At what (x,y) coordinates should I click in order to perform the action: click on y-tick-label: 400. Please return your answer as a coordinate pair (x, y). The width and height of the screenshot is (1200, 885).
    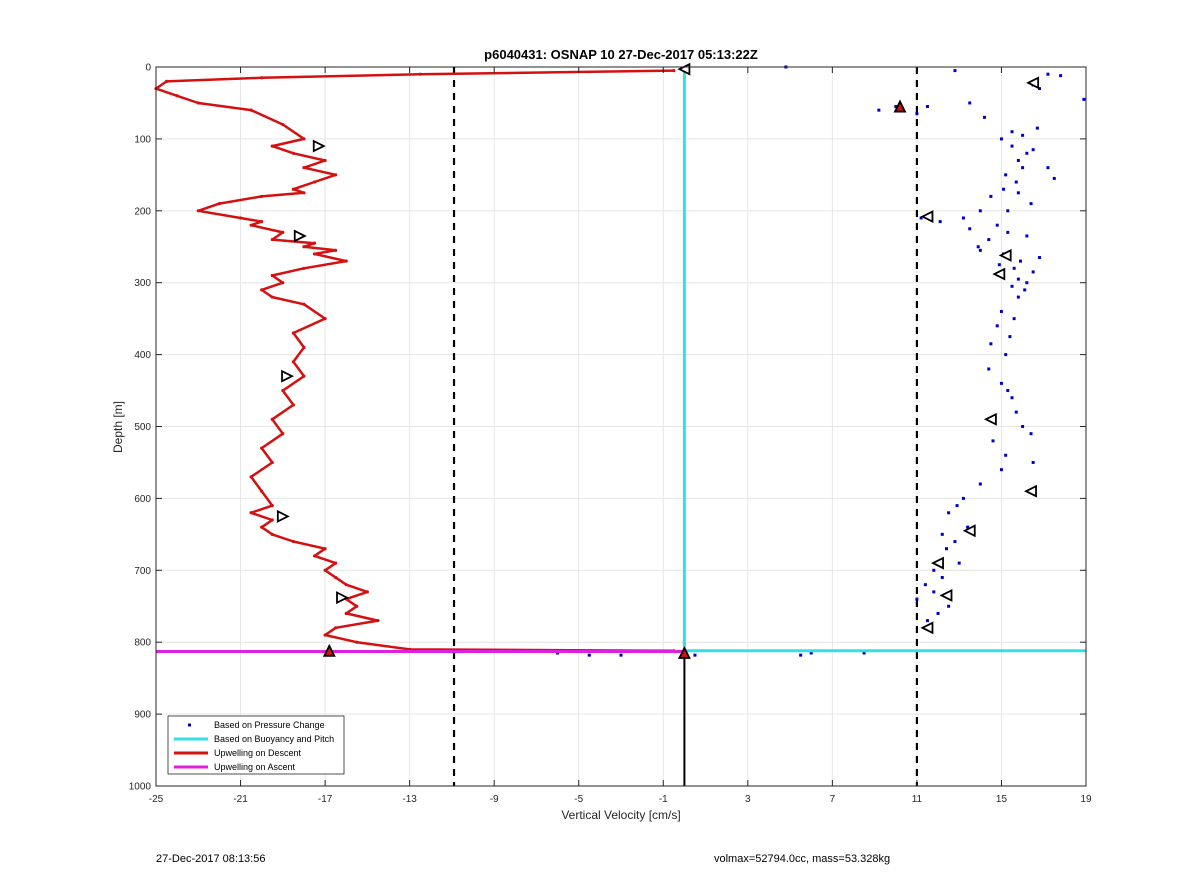
    Looking at the image, I should click on (142, 355).